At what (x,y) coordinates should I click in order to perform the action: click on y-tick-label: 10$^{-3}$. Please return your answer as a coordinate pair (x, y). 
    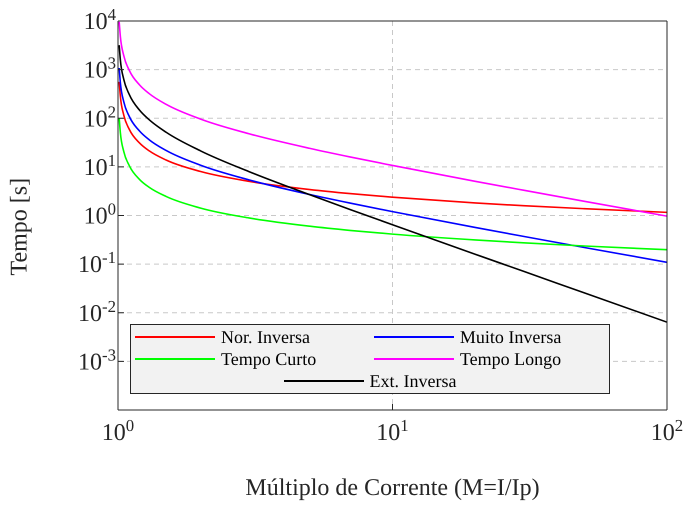
    Looking at the image, I should click on (97, 360).